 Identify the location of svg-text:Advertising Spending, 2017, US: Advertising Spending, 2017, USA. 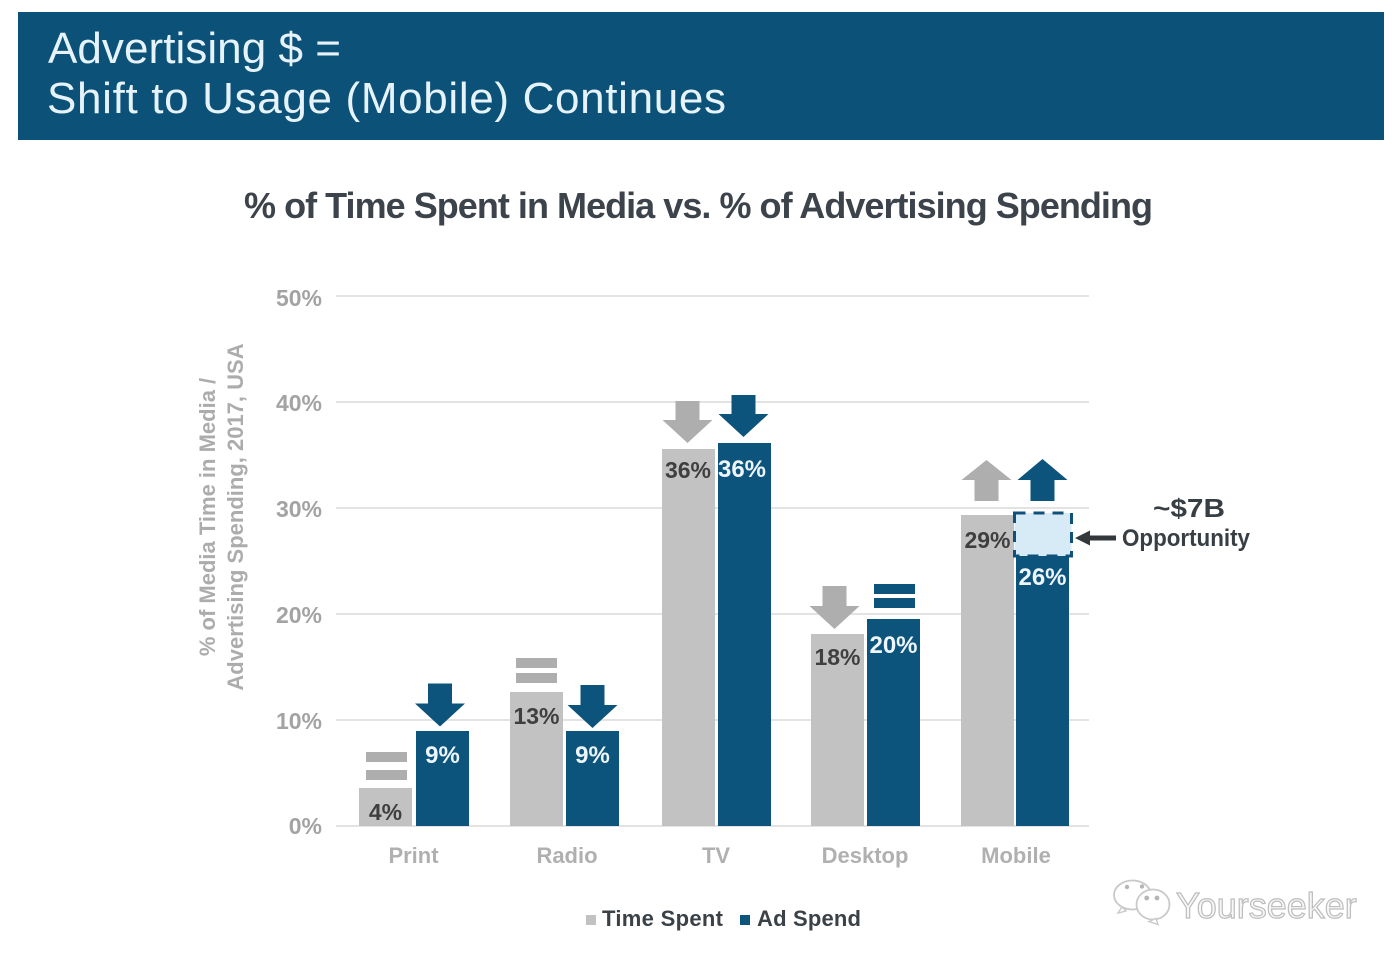
(235, 516).